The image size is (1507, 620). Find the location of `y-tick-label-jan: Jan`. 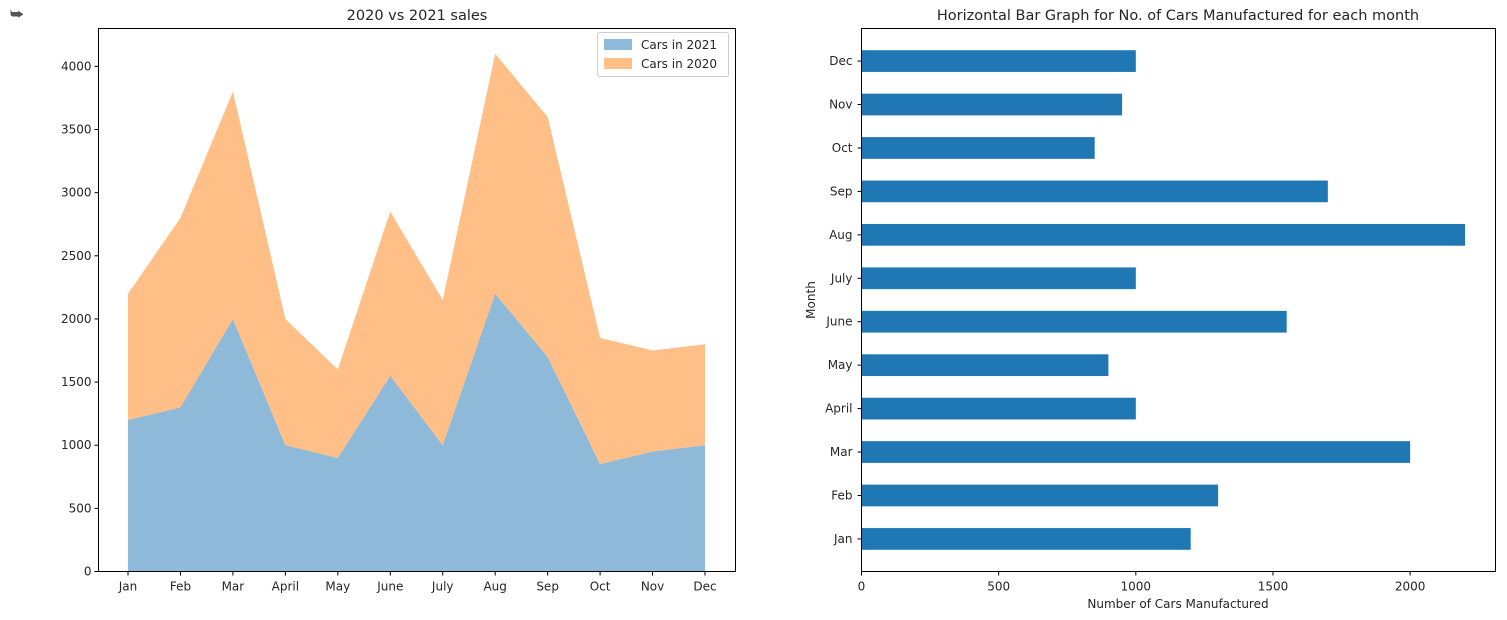

y-tick-label-jan: Jan is located at coordinates (843, 539).